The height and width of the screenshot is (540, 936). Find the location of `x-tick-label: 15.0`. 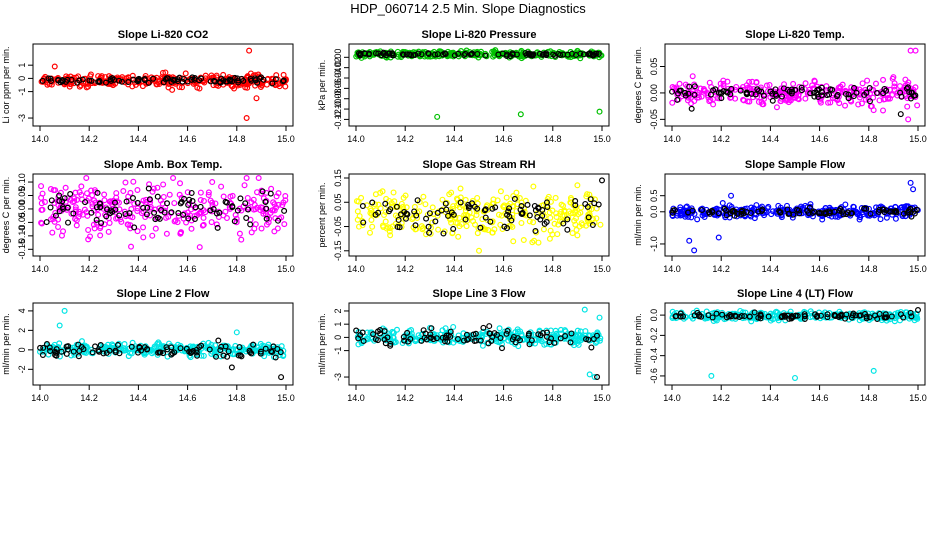

x-tick-label: 15.0 is located at coordinates (918, 269).